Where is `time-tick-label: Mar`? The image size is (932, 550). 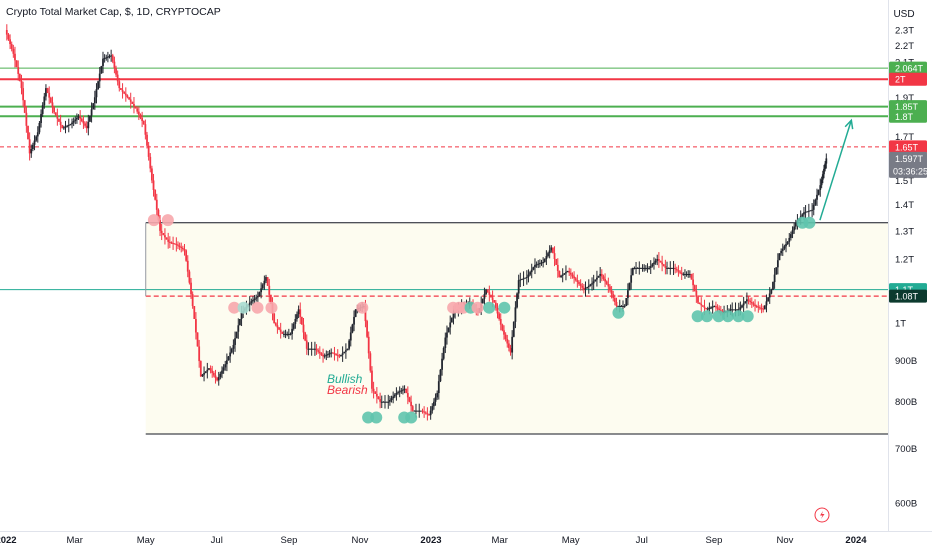
time-tick-label: Mar is located at coordinates (75, 540).